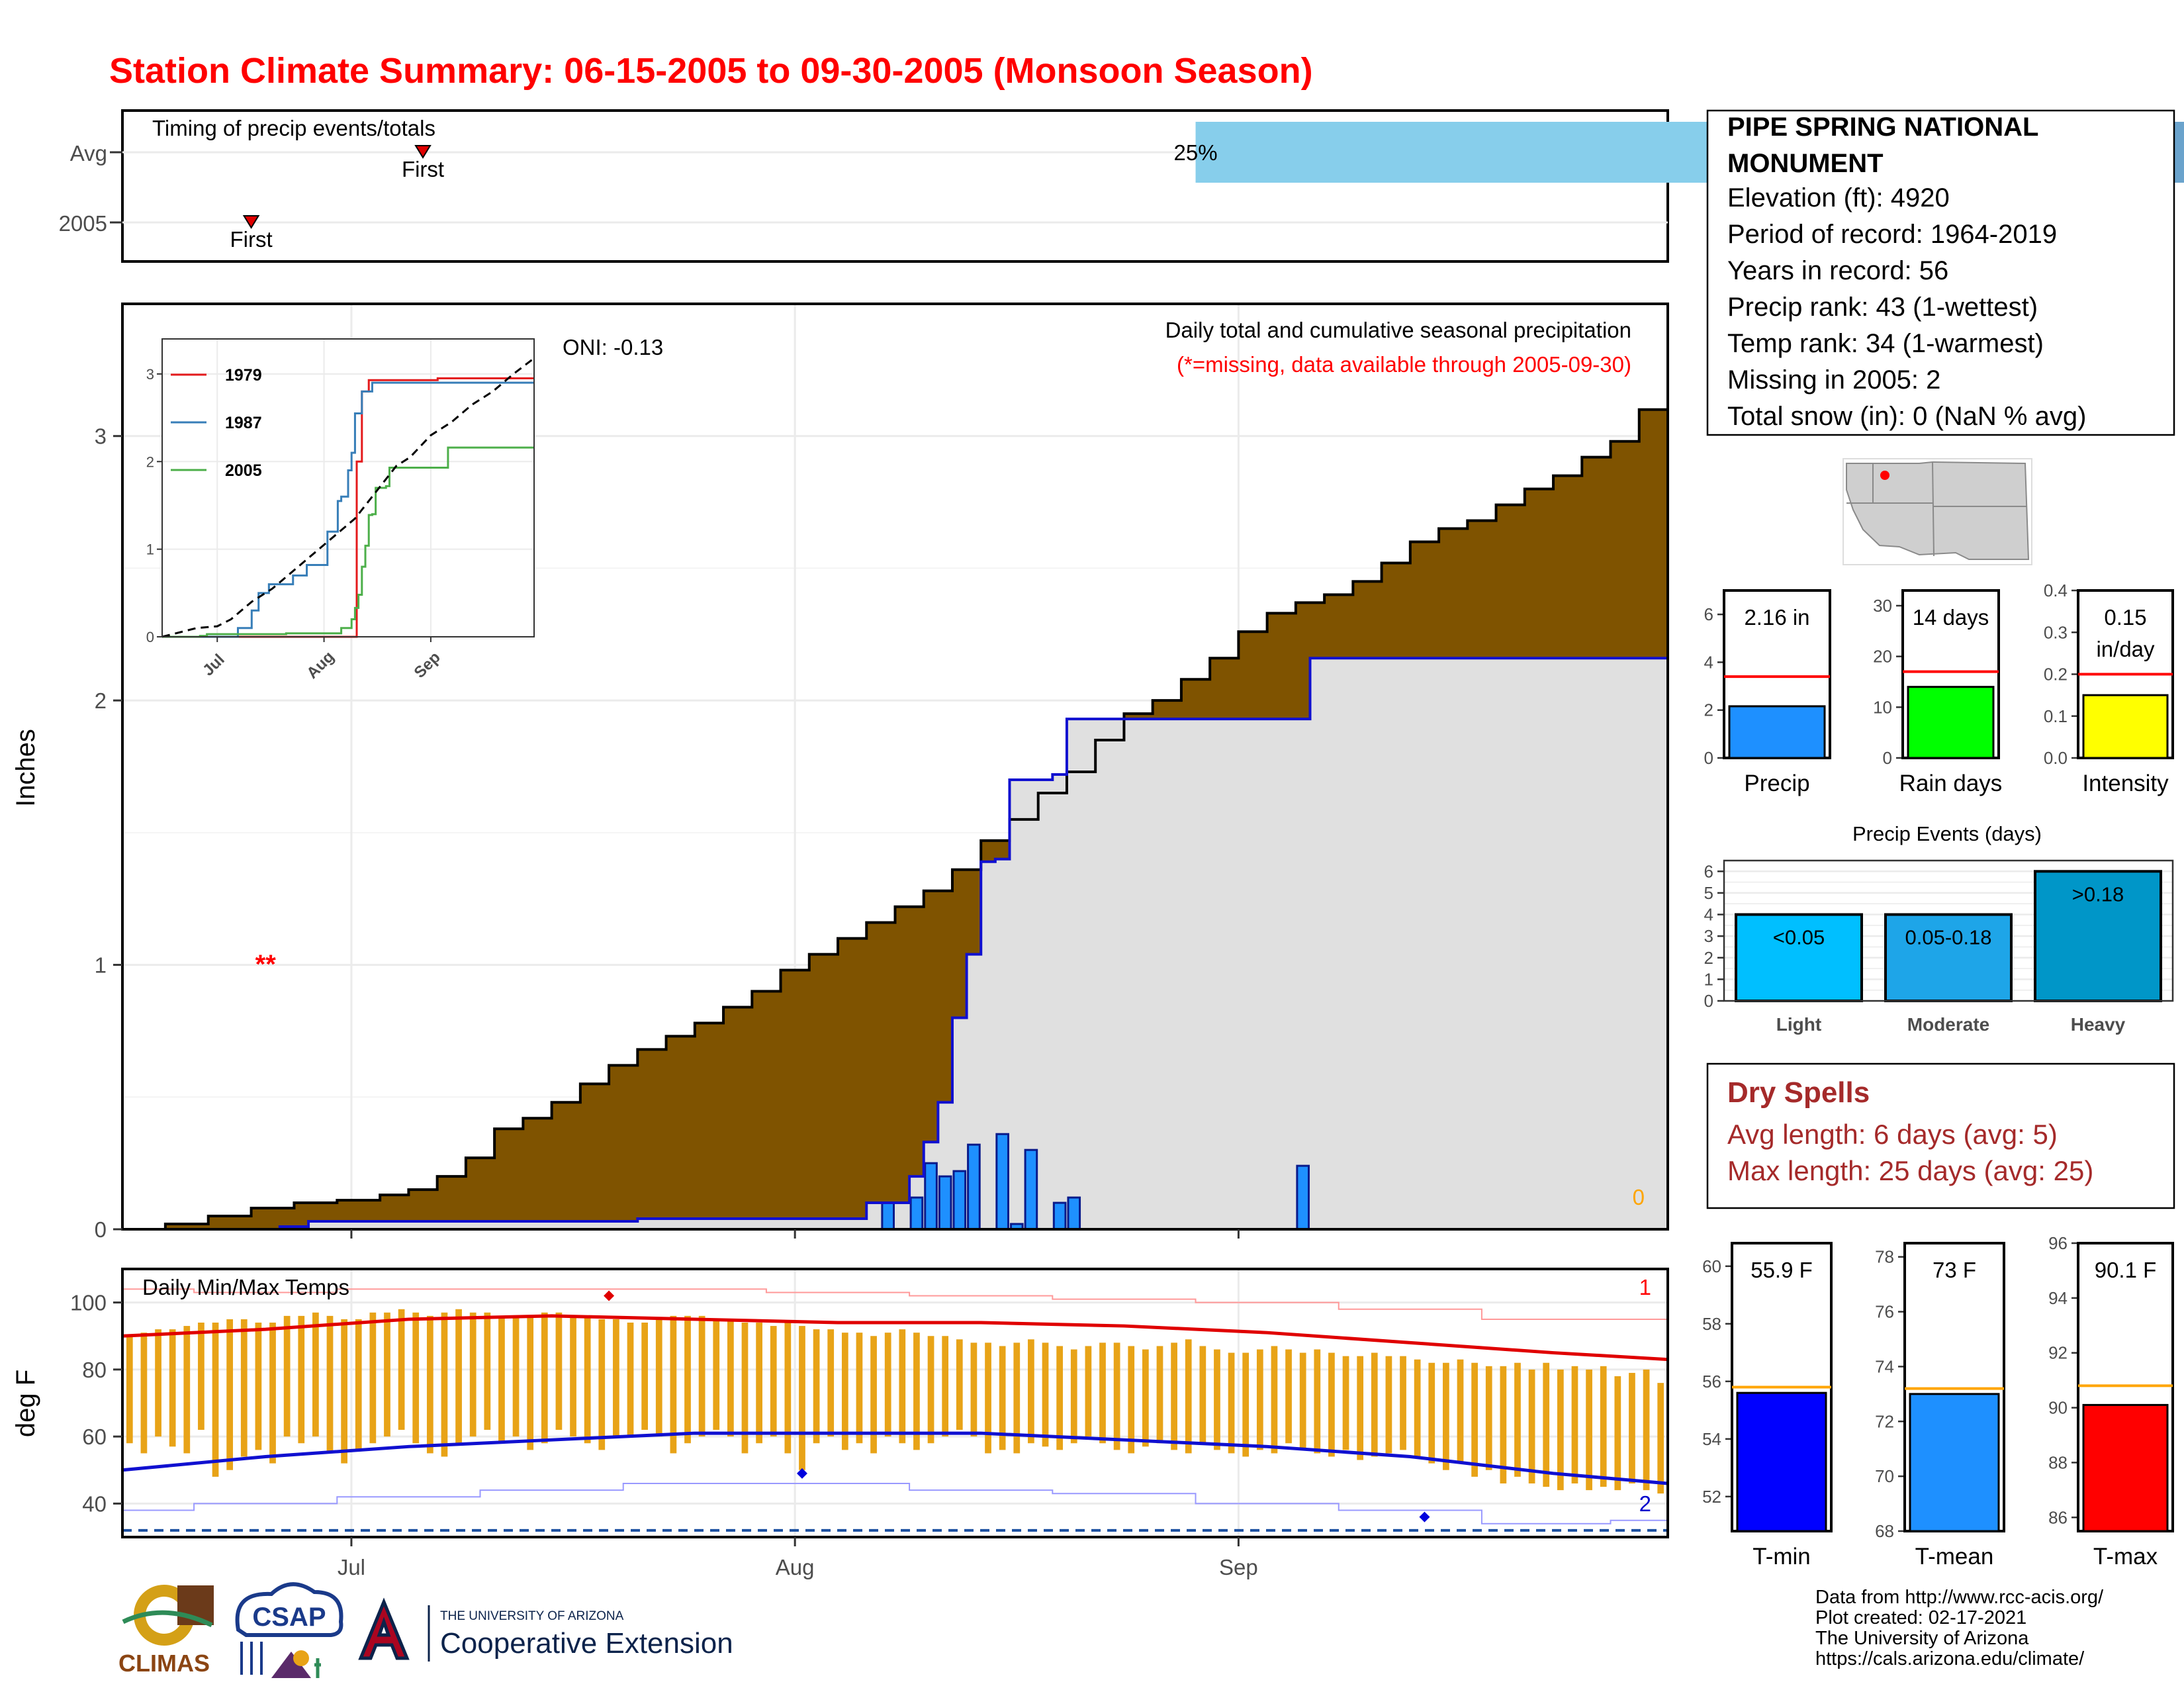 This screenshot has height=1688, width=2184. What do you see at coordinates (1645, 1287) in the screenshot?
I see `max-count-label: 1` at bounding box center [1645, 1287].